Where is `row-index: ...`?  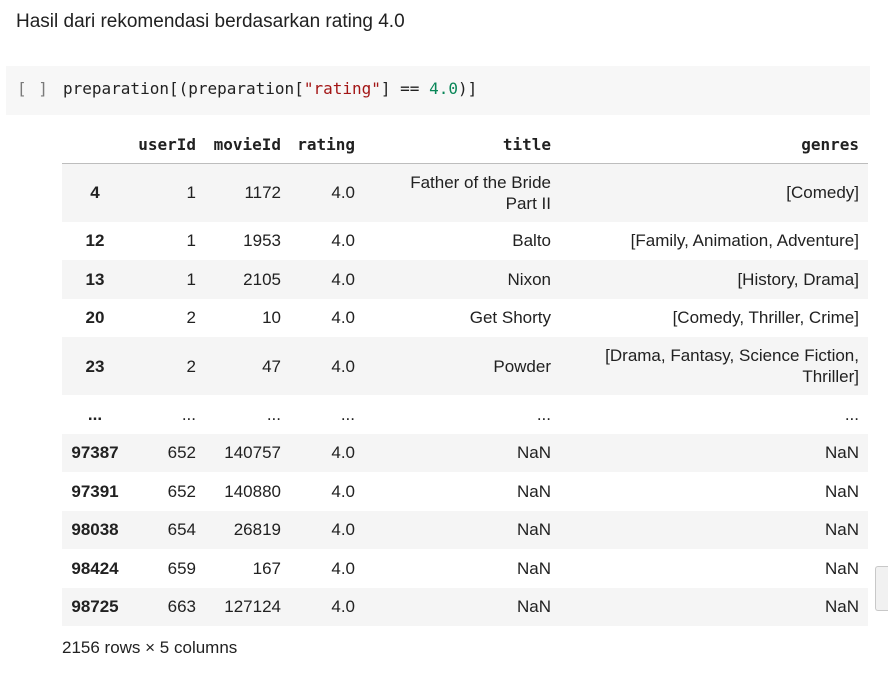 row-index: ... is located at coordinates (95, 414).